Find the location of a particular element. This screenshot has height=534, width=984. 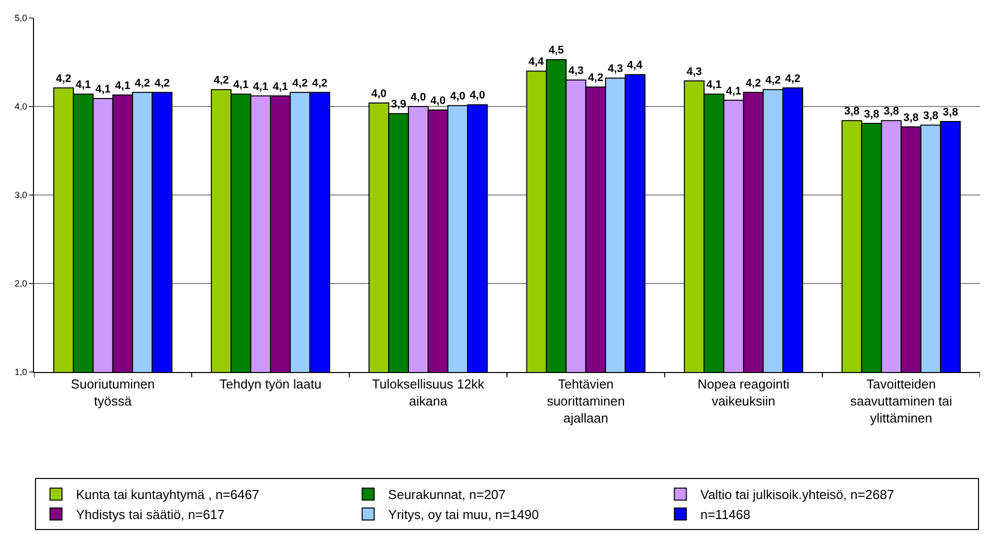

legend-label: Valtio tai julkisoik.yhteisö, n=2687 is located at coordinates (797, 494).